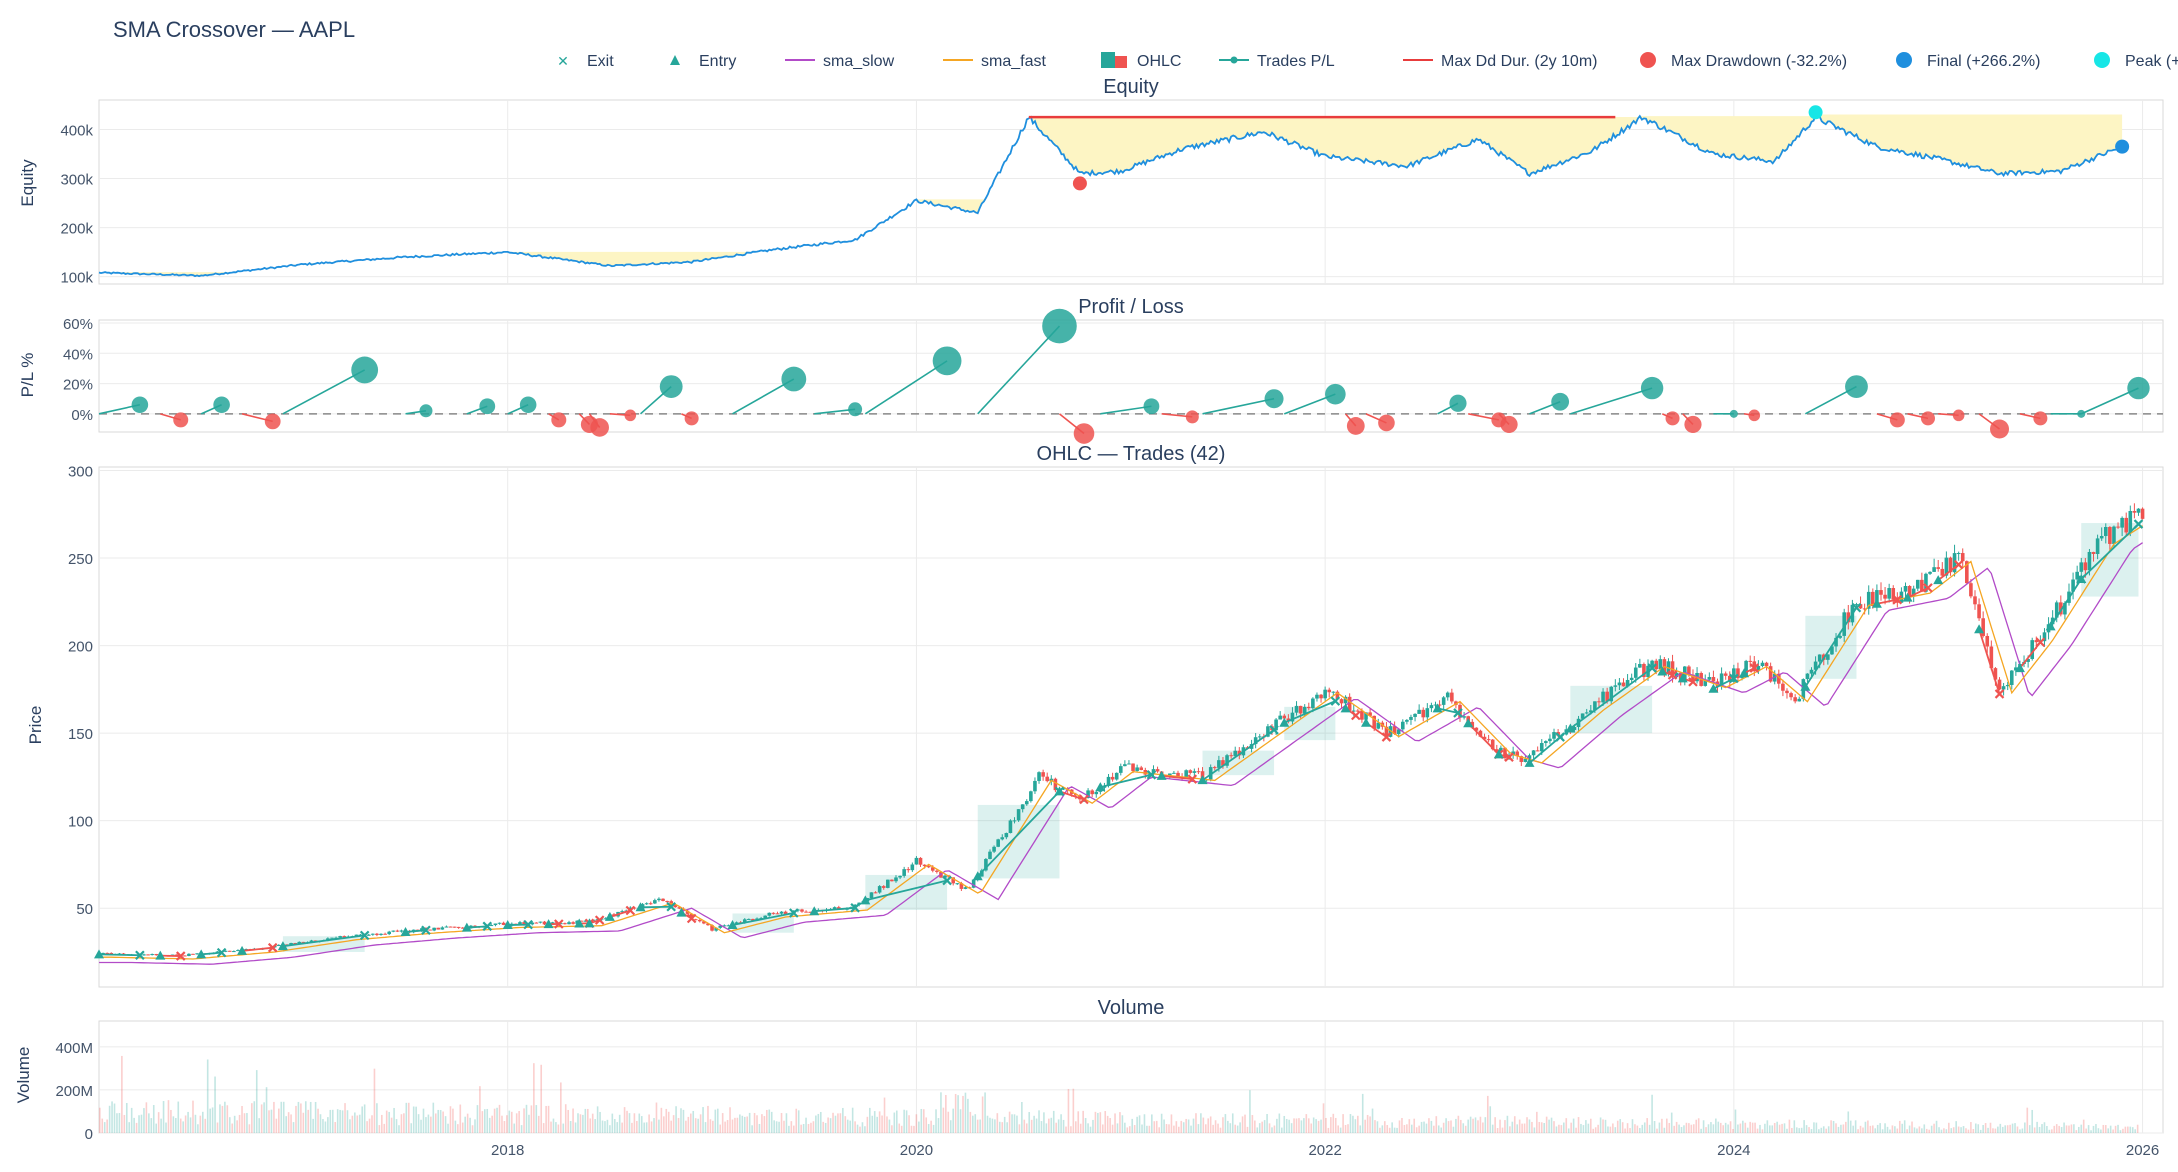 This screenshot has height=1172, width=2178. Describe the element at coordinates (1277, 61) in the screenshot. I see `legend-item-trades-p-l: Trades P/L` at that location.